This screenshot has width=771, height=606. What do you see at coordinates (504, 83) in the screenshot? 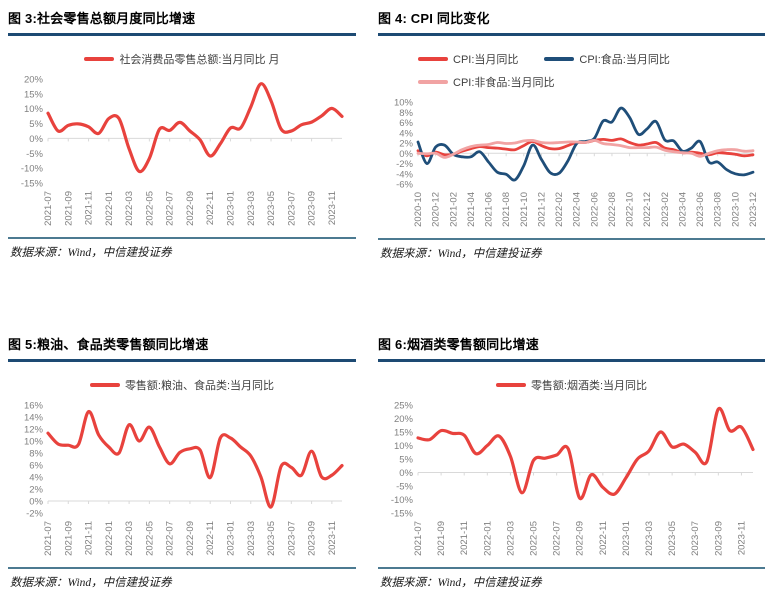
I see `legend-label: CPI:非食品:当月同比` at bounding box center [504, 83].